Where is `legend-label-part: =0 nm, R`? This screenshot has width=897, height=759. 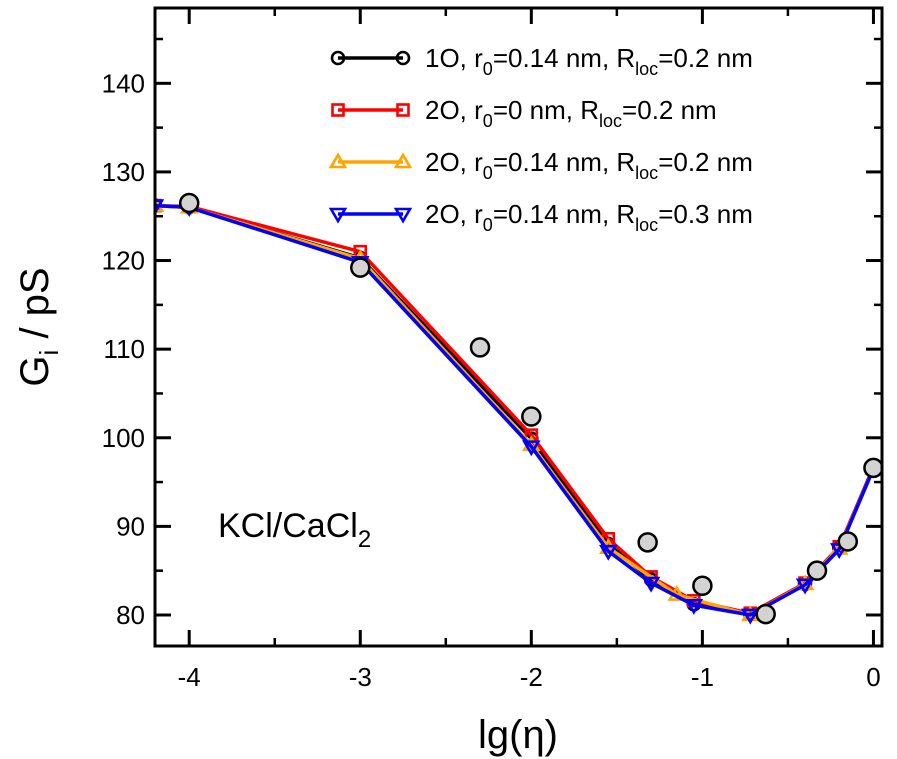
legend-label-part: =0 nm, R is located at coordinates (546, 110).